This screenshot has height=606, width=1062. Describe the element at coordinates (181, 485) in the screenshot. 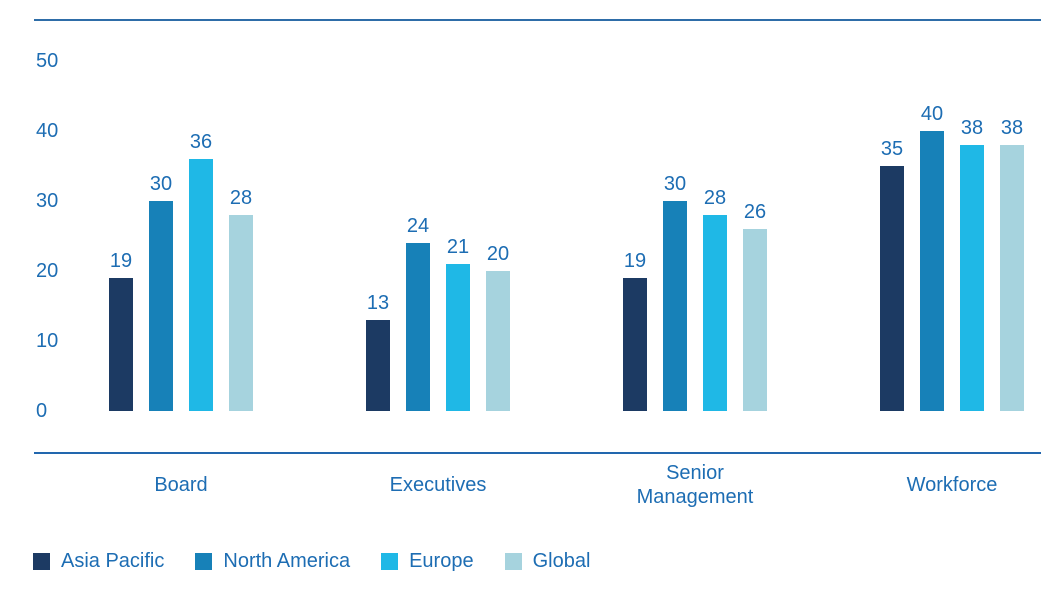

I see `x-axis-category-label: Board` at that location.